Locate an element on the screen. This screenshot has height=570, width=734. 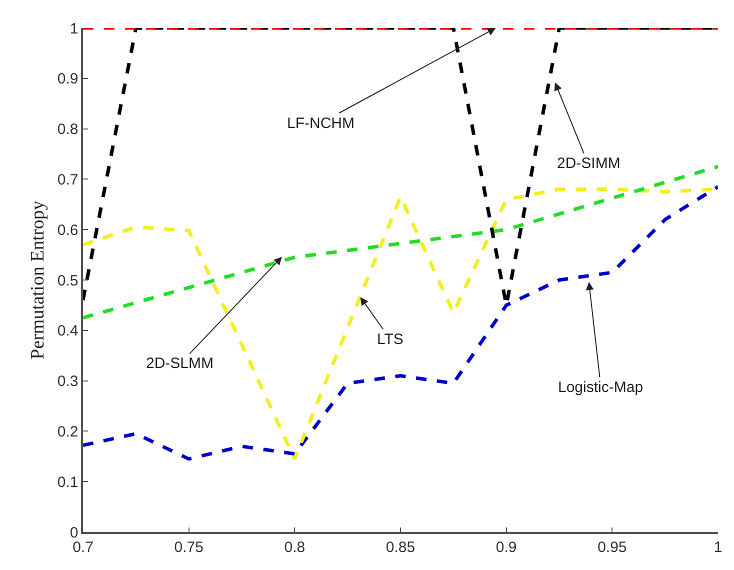
y-tick-label: 0.1 is located at coordinates (67, 482).